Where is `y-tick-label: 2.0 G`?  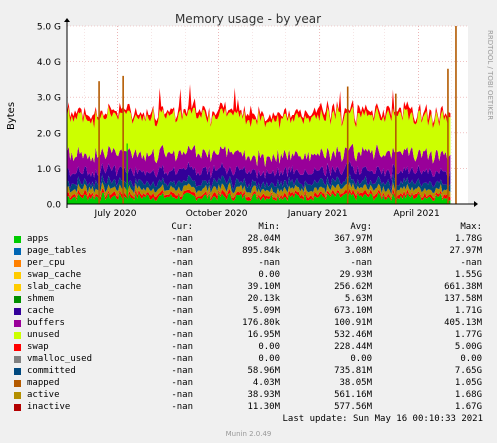 y-tick-label: 2.0 G is located at coordinates (49, 134).